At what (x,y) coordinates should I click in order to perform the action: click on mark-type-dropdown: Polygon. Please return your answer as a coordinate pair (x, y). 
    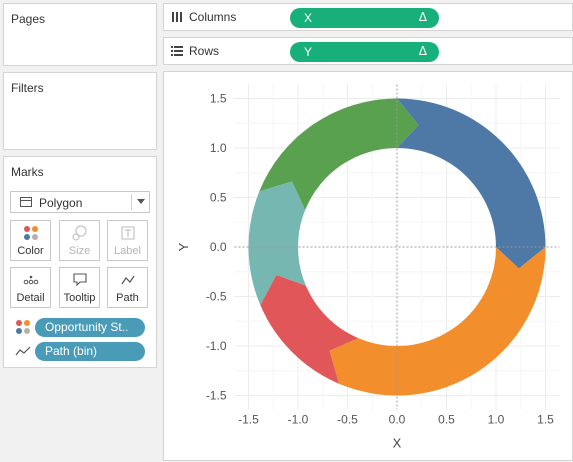
    Looking at the image, I should click on (80, 202).